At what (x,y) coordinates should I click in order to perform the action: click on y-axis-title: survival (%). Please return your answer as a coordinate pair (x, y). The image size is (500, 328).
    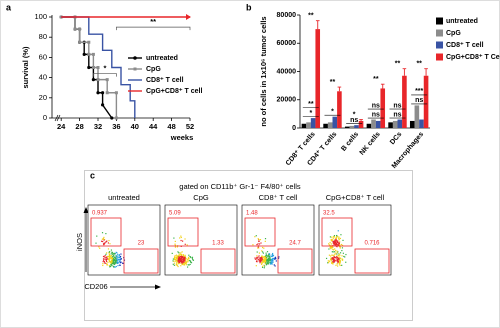
    Looking at the image, I should click on (25, 67).